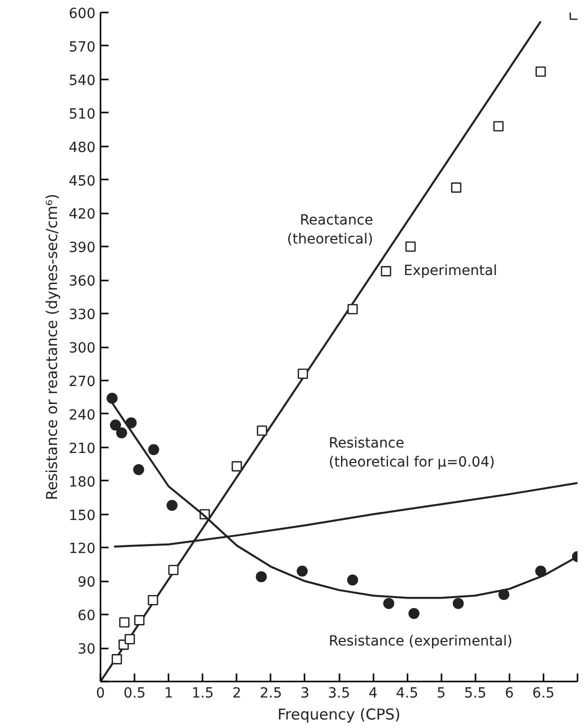 The width and height of the screenshot is (587, 726). Describe the element at coordinates (82, 549) in the screenshot. I see `y-tick-label: 120` at that location.